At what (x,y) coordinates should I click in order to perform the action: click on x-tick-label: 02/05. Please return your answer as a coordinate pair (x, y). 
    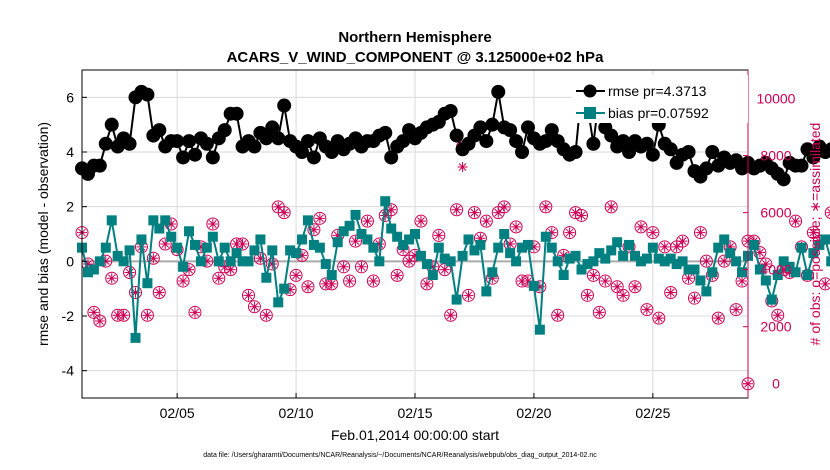
    Looking at the image, I should click on (177, 413).